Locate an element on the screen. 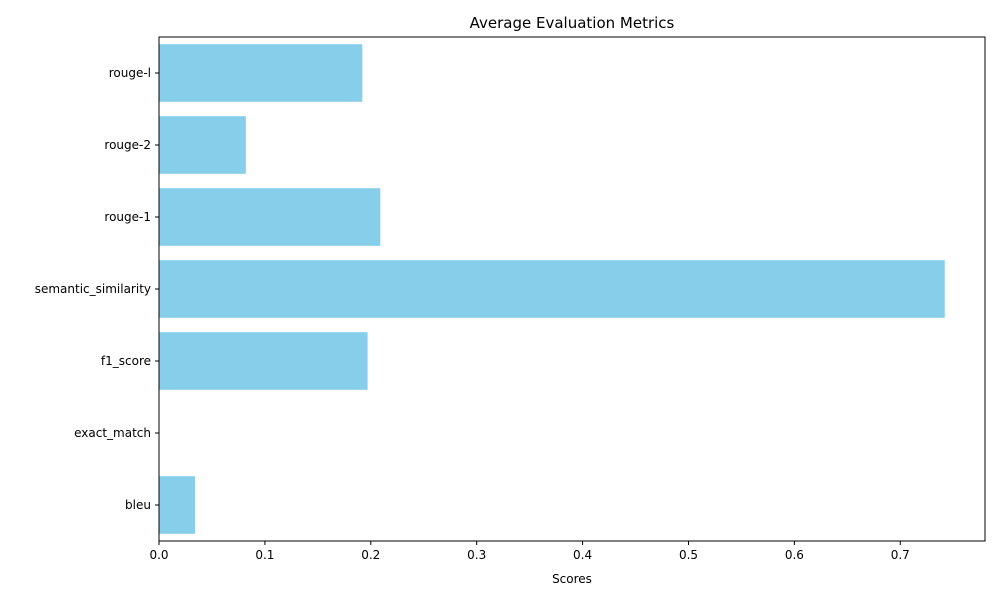 The image size is (1000, 600). x-tick-label: 0.0 is located at coordinates (158, 555).